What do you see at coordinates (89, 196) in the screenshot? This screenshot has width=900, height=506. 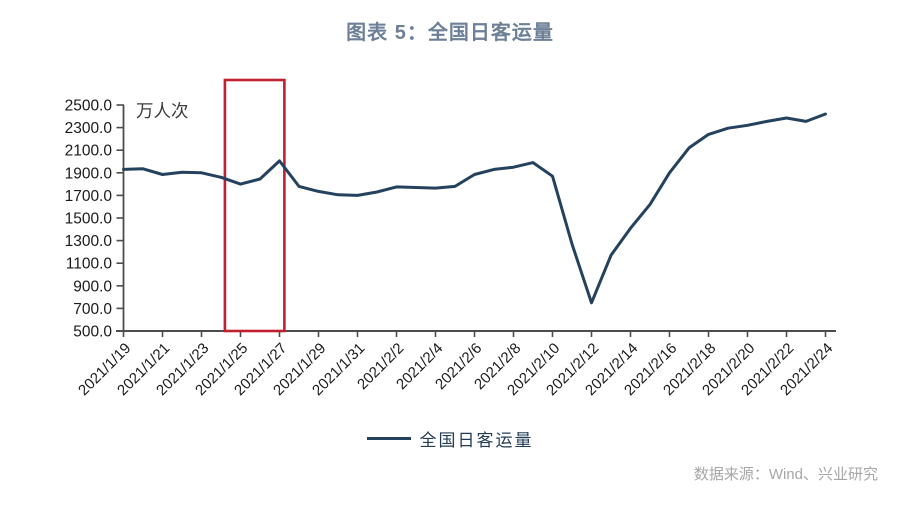 I see `y-tick-label: 1700.0` at bounding box center [89, 196].